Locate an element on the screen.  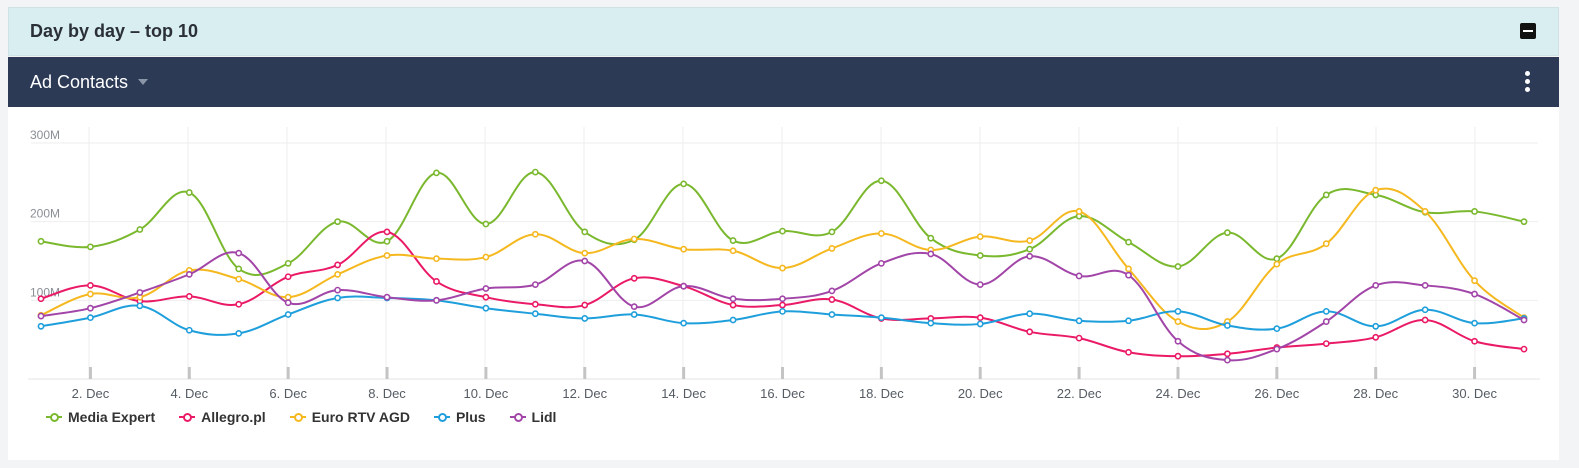
x-tick-label: 28. Dec is located at coordinates (1375, 393).